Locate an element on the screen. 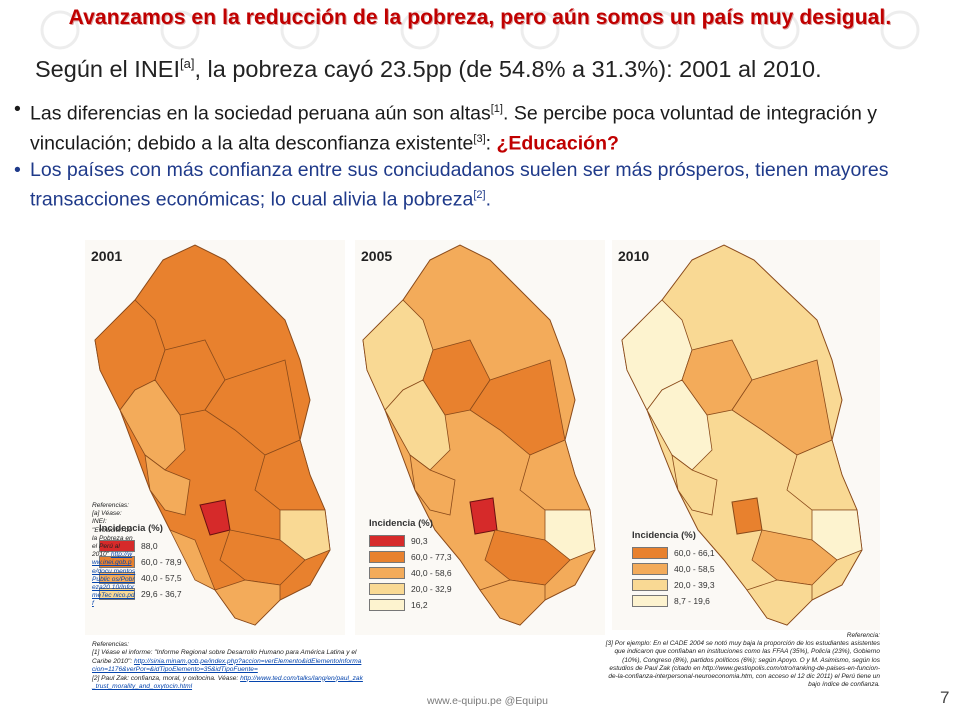 The width and height of the screenshot is (960, 720). map-year-label: 2001 is located at coordinates (107, 256).